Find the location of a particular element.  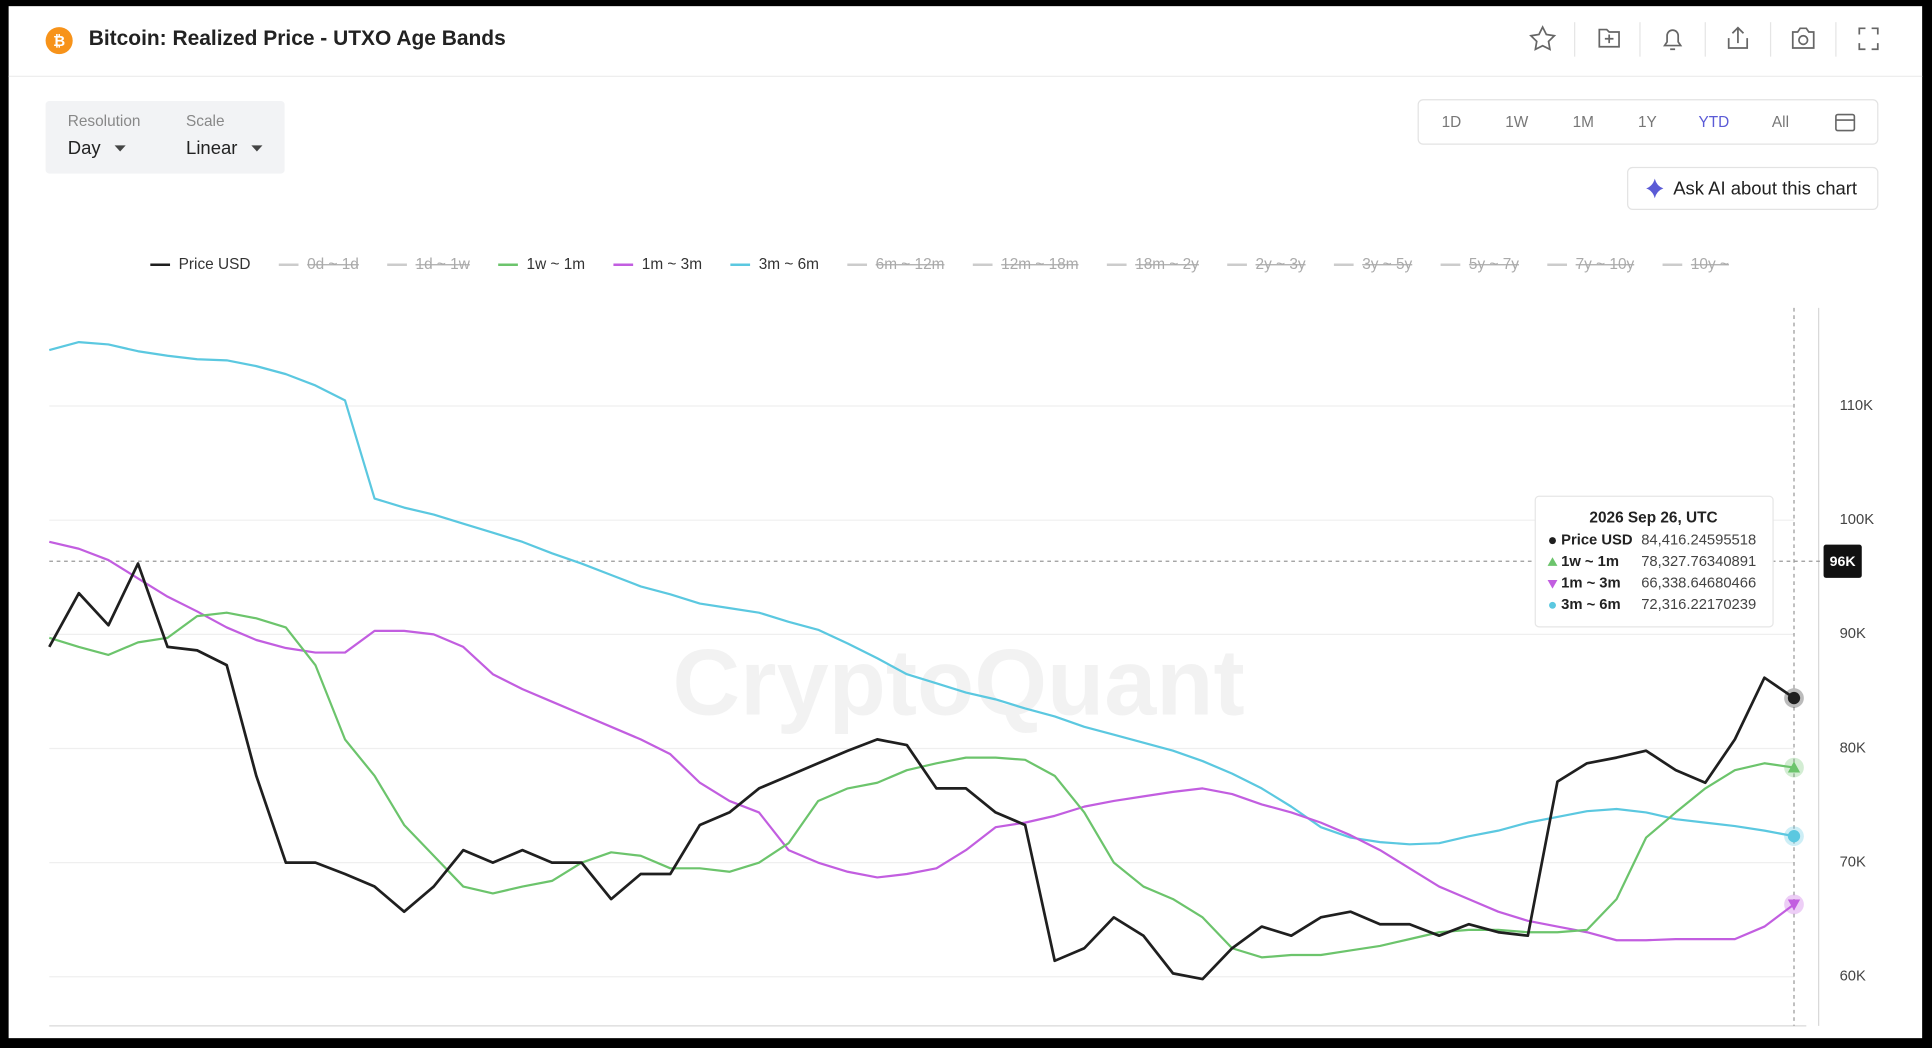

tooltip-value: 72,316.22170239 is located at coordinates (1698, 605).